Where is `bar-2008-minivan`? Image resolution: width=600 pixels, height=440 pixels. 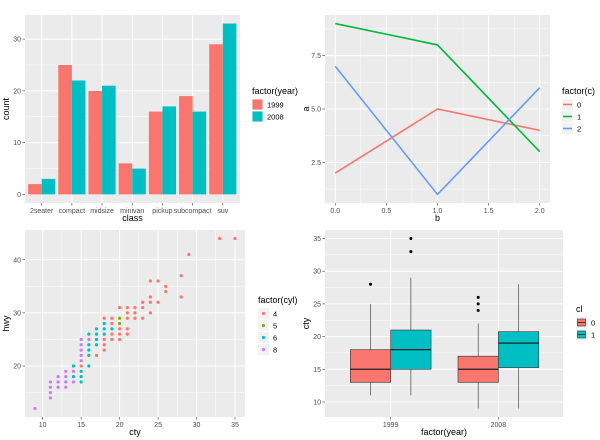
bar-2008-minivan is located at coordinates (139, 181).